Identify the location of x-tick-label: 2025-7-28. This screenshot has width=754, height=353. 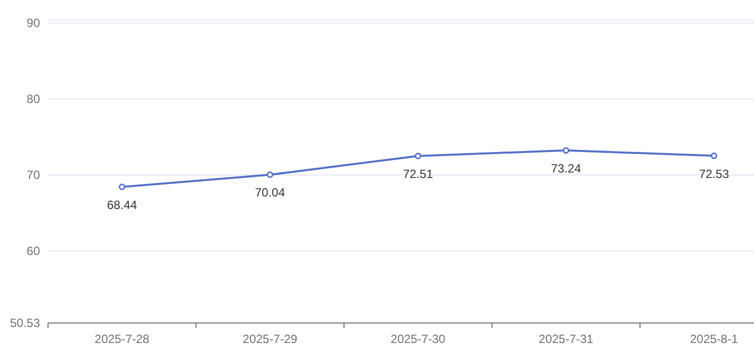
(122, 339).